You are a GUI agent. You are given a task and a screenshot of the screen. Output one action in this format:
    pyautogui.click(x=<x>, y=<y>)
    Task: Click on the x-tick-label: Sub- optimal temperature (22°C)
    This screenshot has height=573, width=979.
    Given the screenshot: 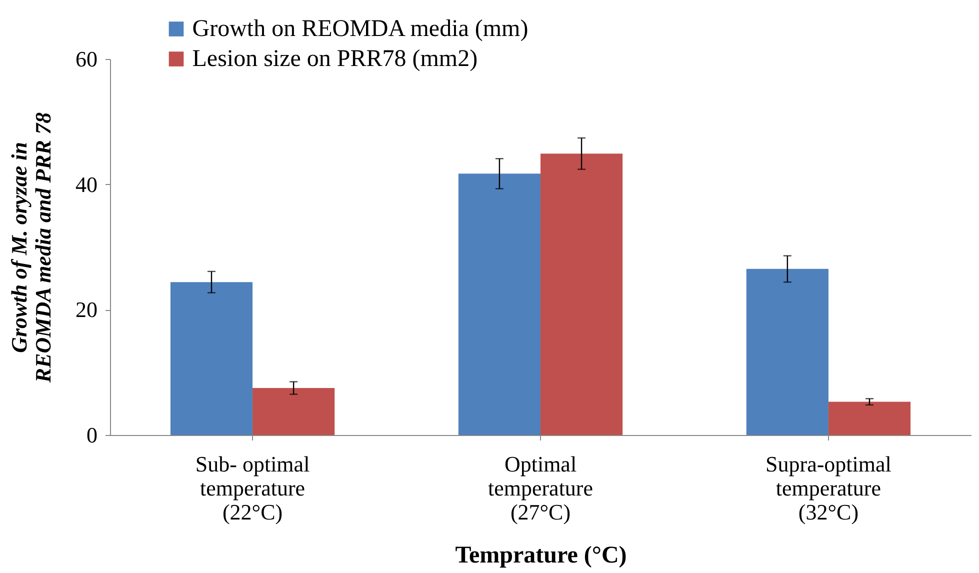 What is the action you would take?
    pyautogui.click(x=252, y=488)
    